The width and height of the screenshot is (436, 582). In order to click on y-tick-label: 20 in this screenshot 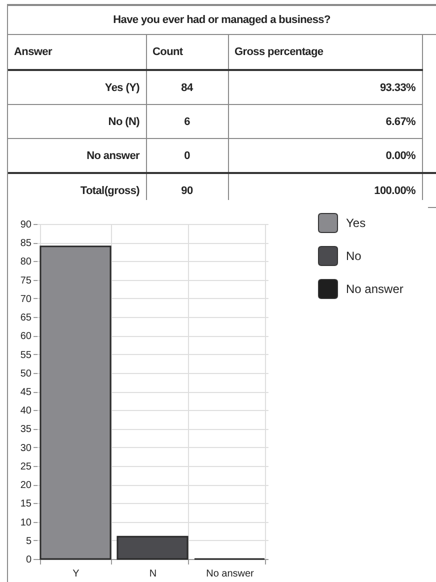, I will do `click(26, 486)`.